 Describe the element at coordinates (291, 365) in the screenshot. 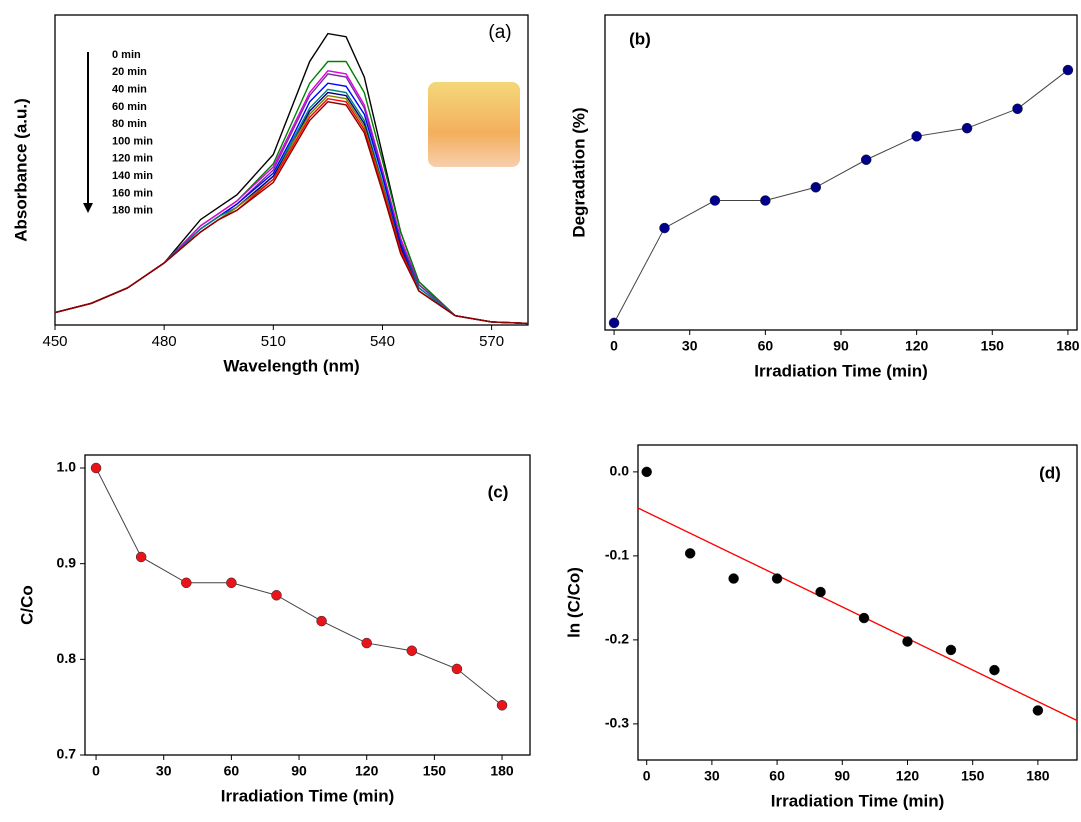

I see `x-axis-title: Wavelength (nm)` at that location.